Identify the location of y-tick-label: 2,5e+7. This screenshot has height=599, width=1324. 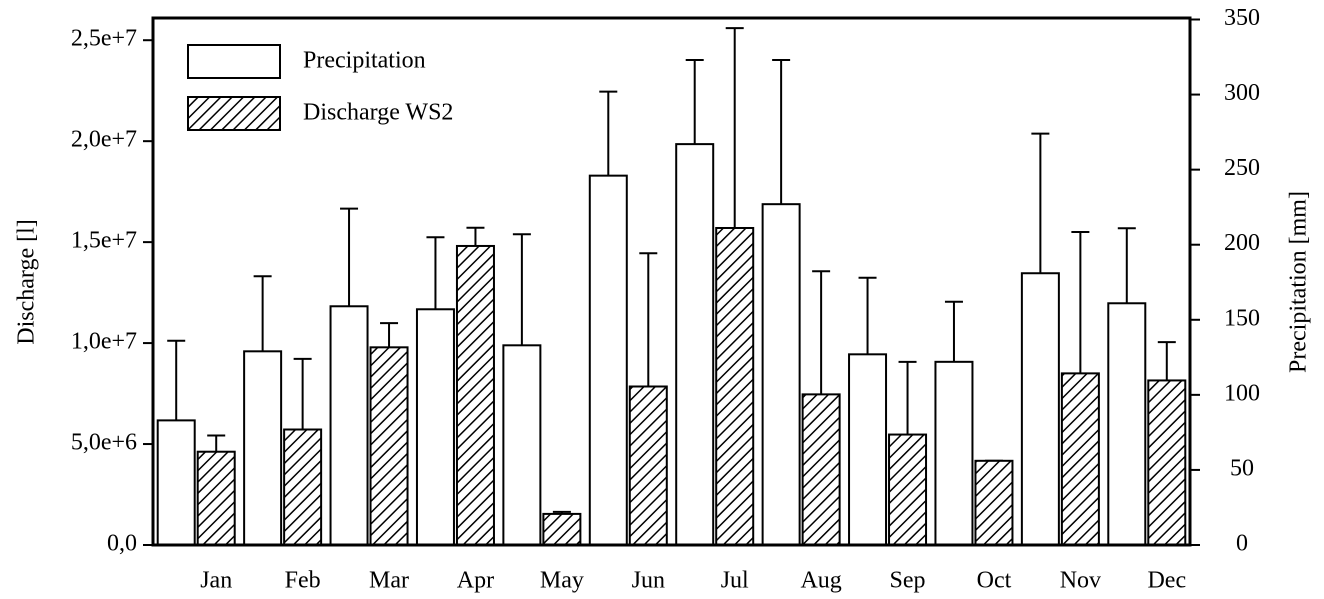
(104, 39).